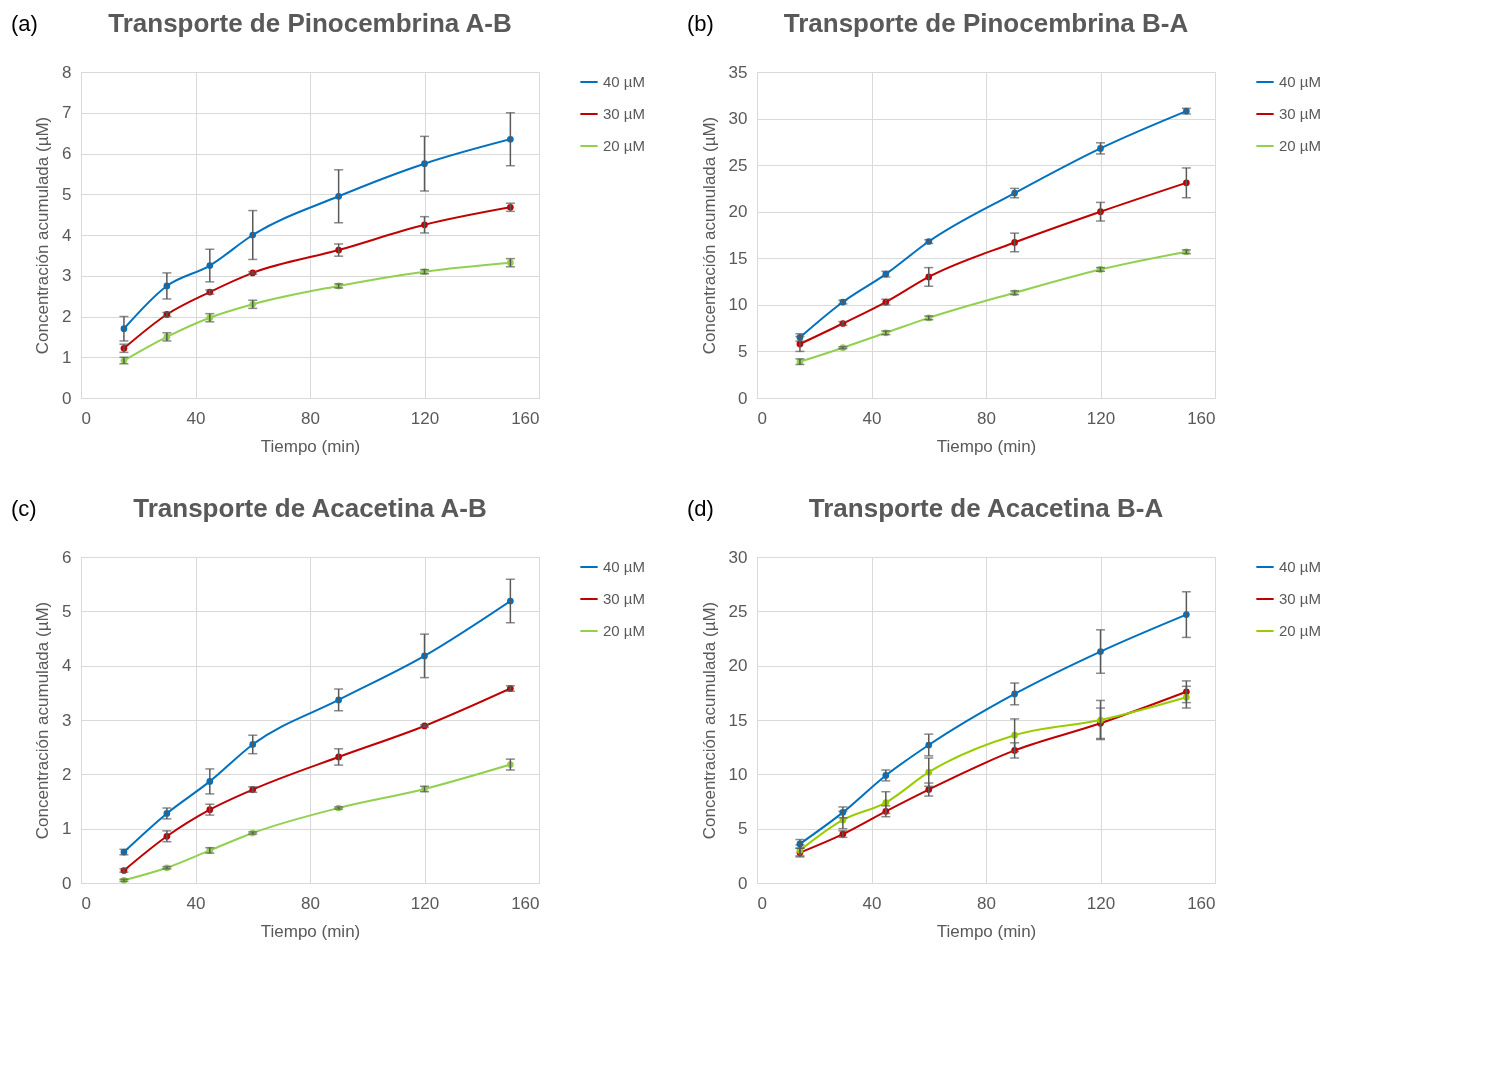 This screenshot has height=1065, width=1504. What do you see at coordinates (986, 508) in the screenshot?
I see `chart-title: Transporte de Acacetina B-A` at bounding box center [986, 508].